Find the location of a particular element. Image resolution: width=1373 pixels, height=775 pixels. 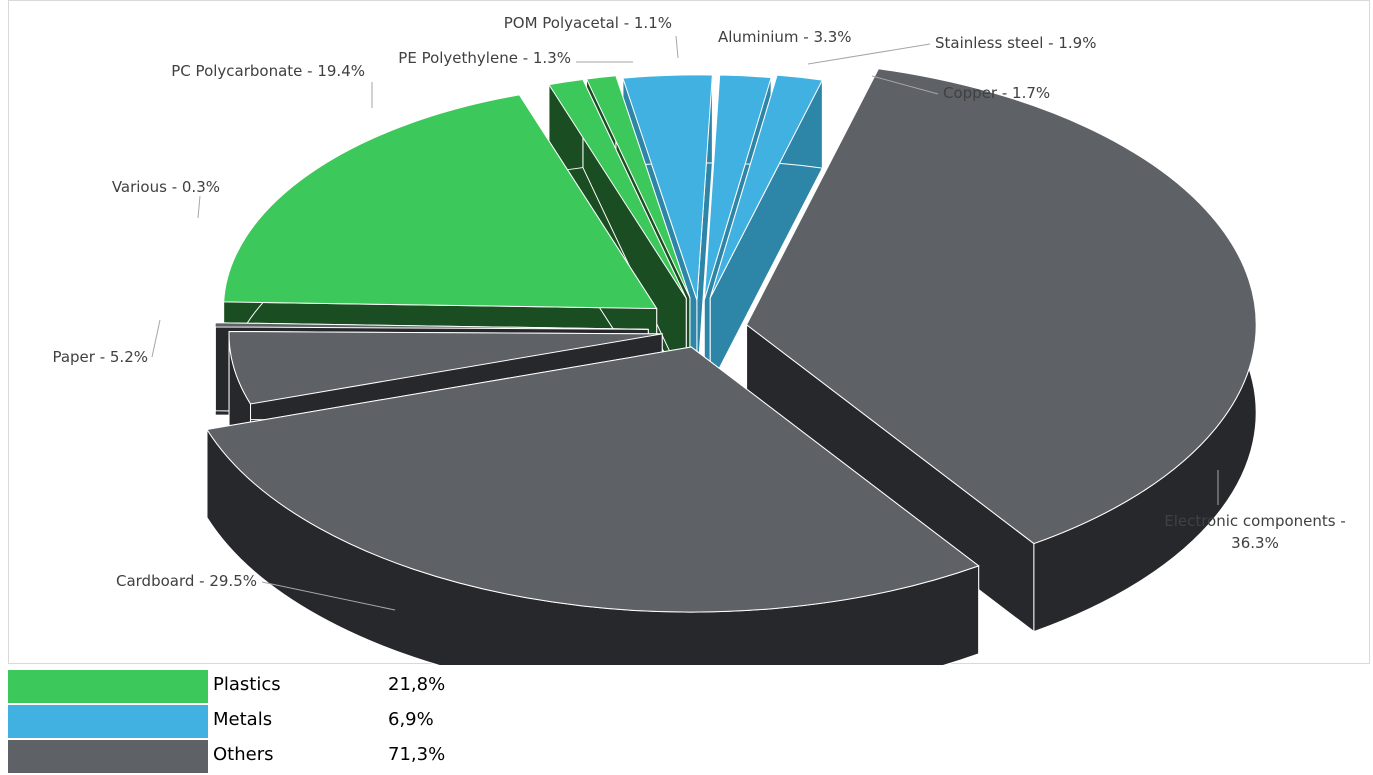

legend-row-others: Others 71,3% is located at coordinates (308, 756).